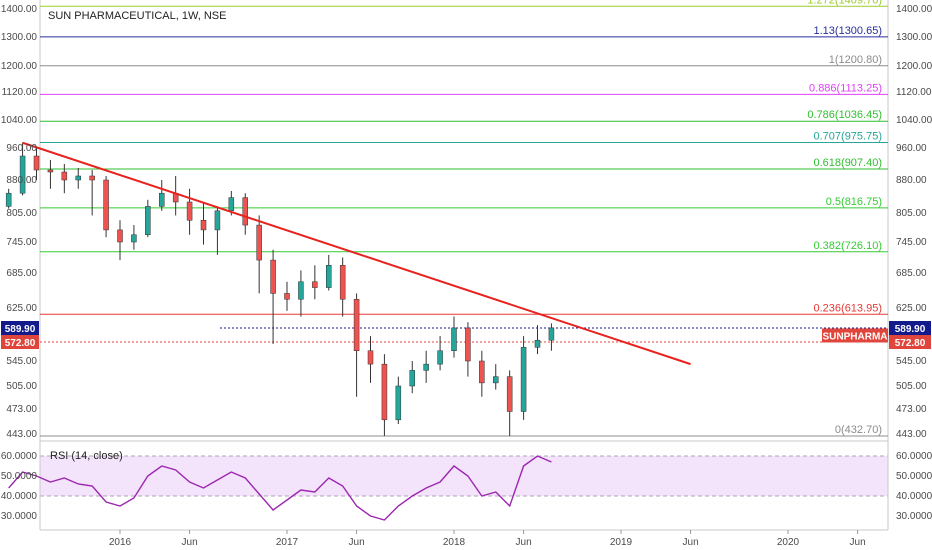  What do you see at coordinates (20, 92) in the screenshot?
I see `price-tick-left-3: 1120.00` at bounding box center [20, 92].